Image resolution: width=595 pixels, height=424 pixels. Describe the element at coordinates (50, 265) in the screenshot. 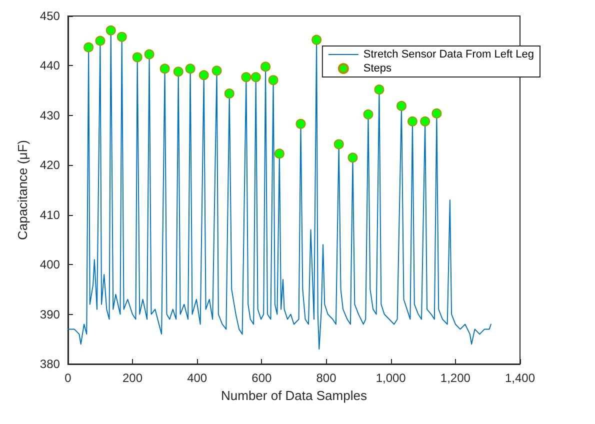

I see `y-tick-label: 400` at that location.